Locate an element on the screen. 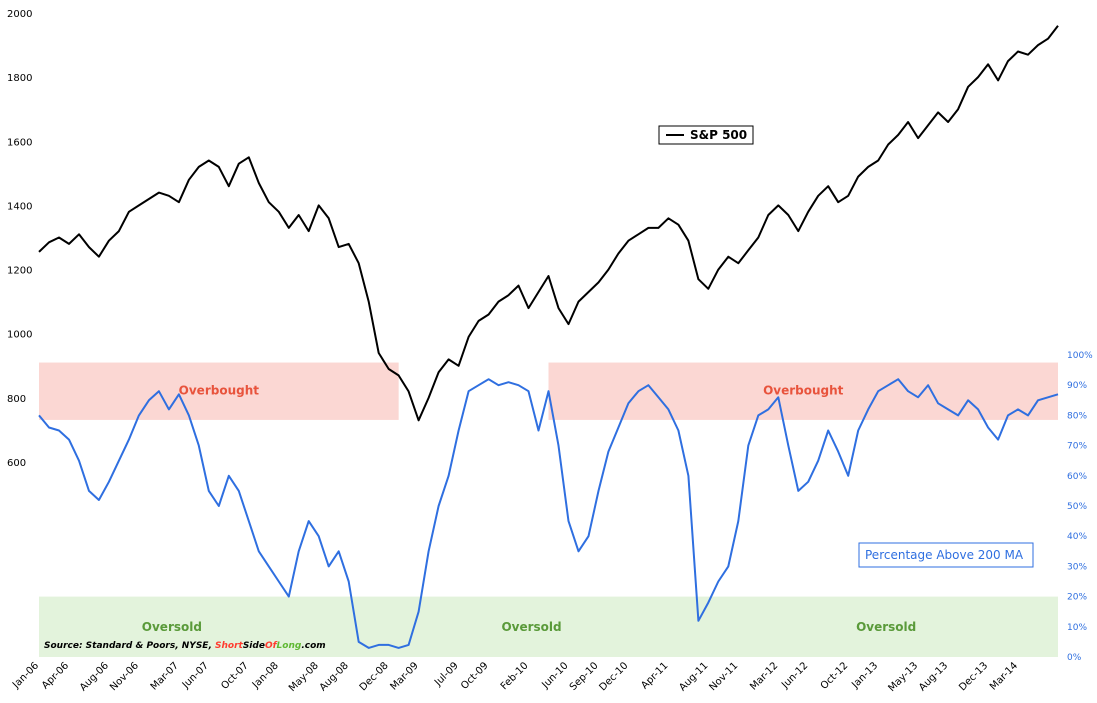  brand-side: Side is located at coordinates (254, 646).